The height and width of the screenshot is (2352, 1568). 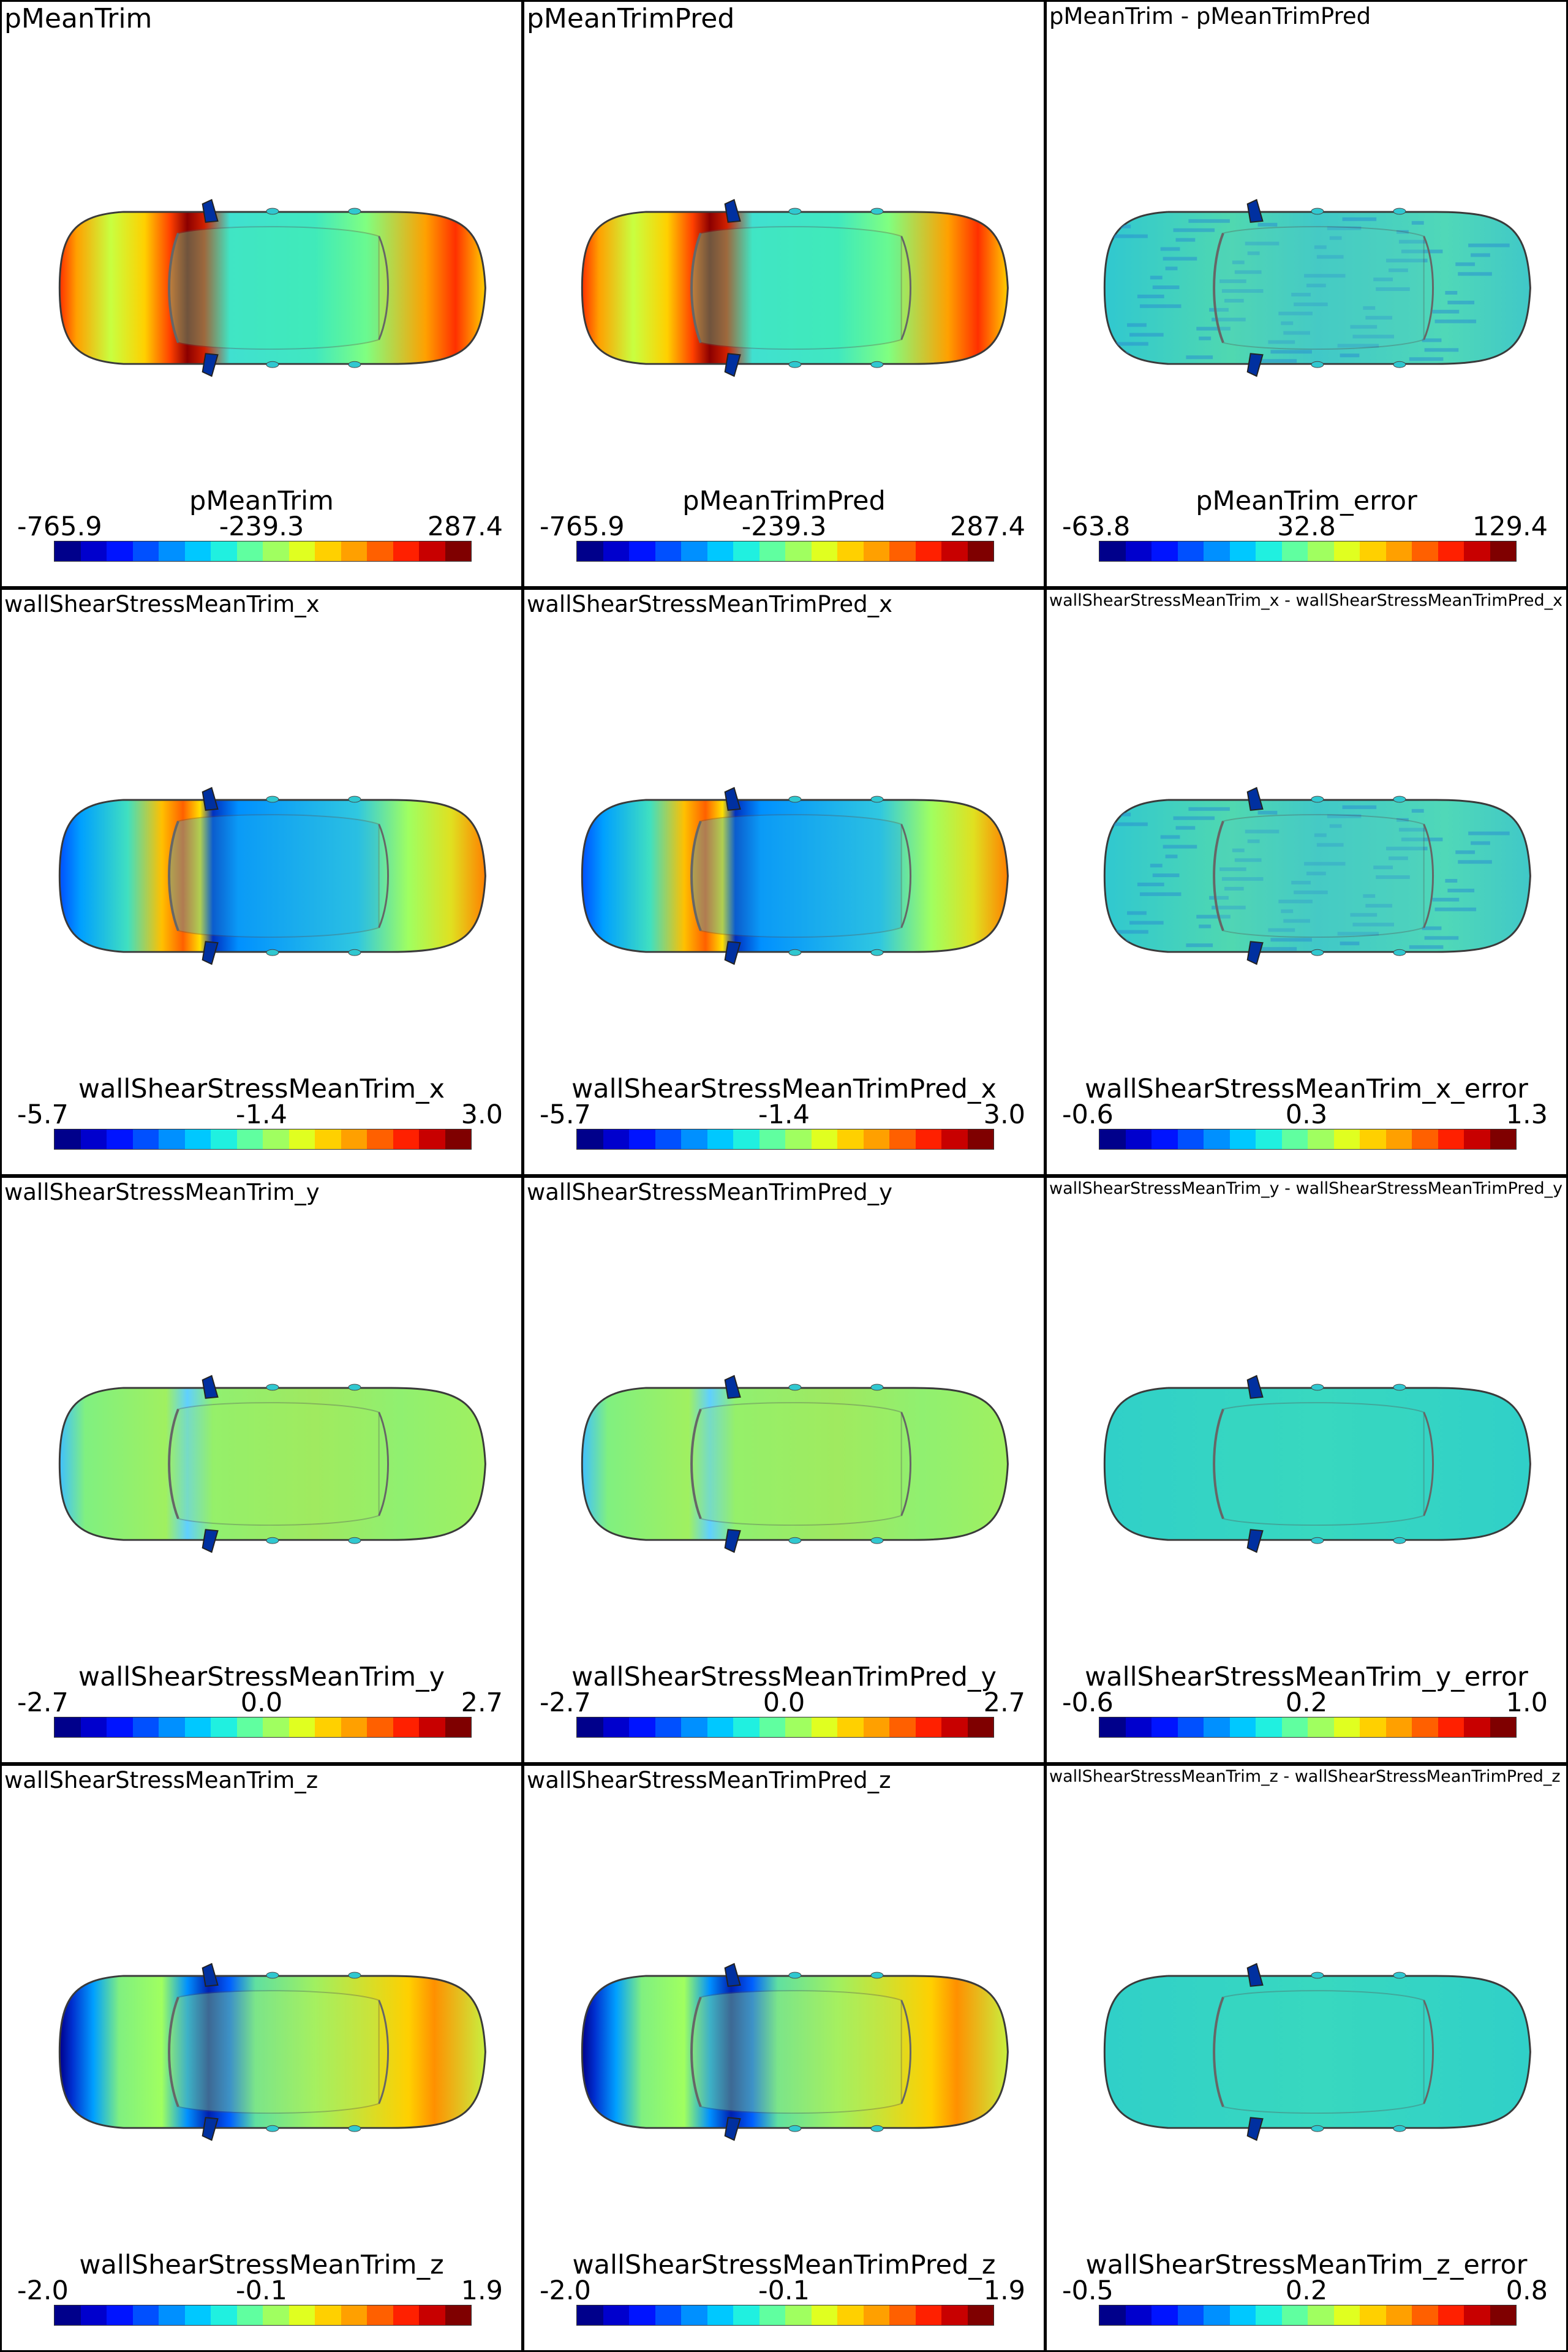 What do you see at coordinates (482, 2290) in the screenshot?
I see `colorbar-max-label: 1.9` at bounding box center [482, 2290].